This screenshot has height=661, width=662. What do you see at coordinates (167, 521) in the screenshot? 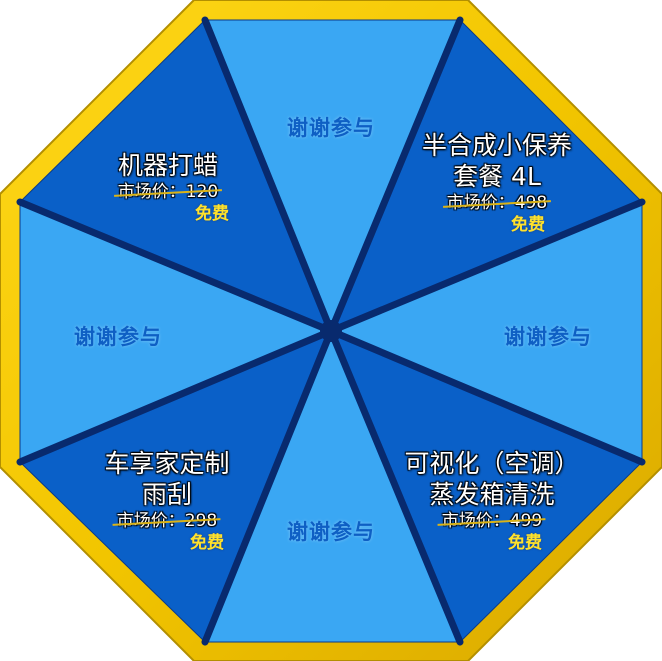
I see `market-price: 市场价：298` at bounding box center [167, 521].